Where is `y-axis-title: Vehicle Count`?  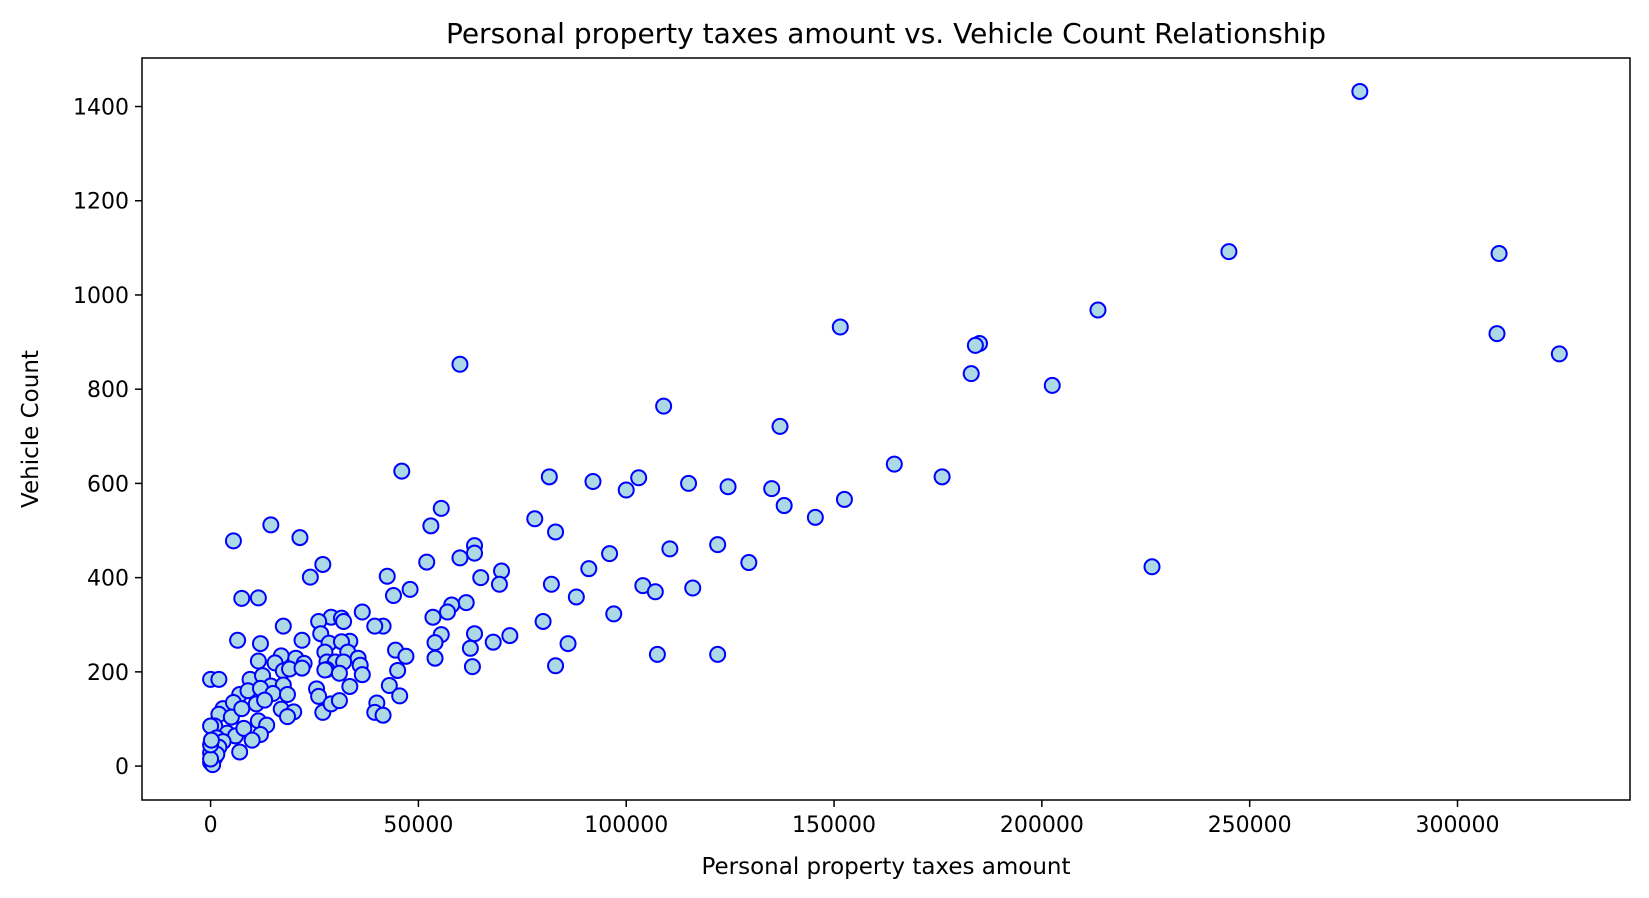 y-axis-title: Vehicle Count is located at coordinates (31, 429).